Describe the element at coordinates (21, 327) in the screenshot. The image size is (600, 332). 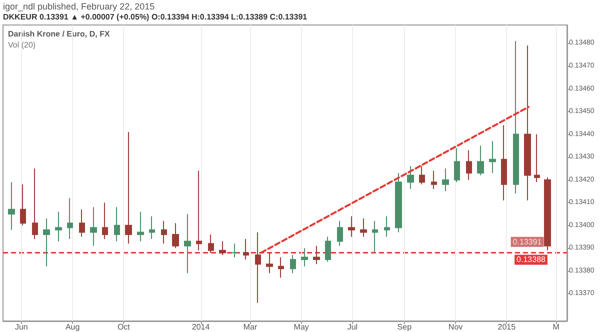
I see `x-tick-label: Jun` at that location.